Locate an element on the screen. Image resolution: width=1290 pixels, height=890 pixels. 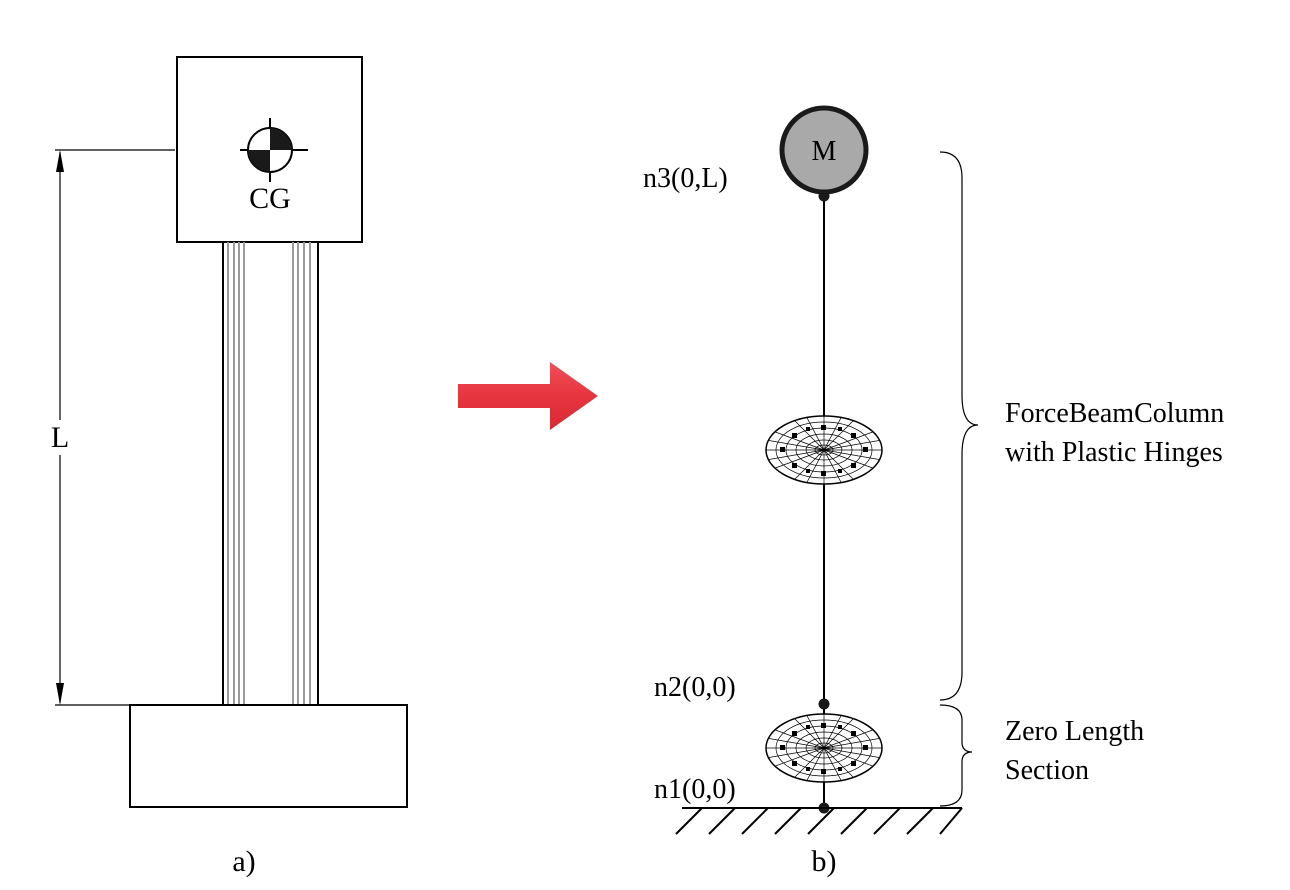
fiber-section-zero-length is located at coordinates (824, 748).